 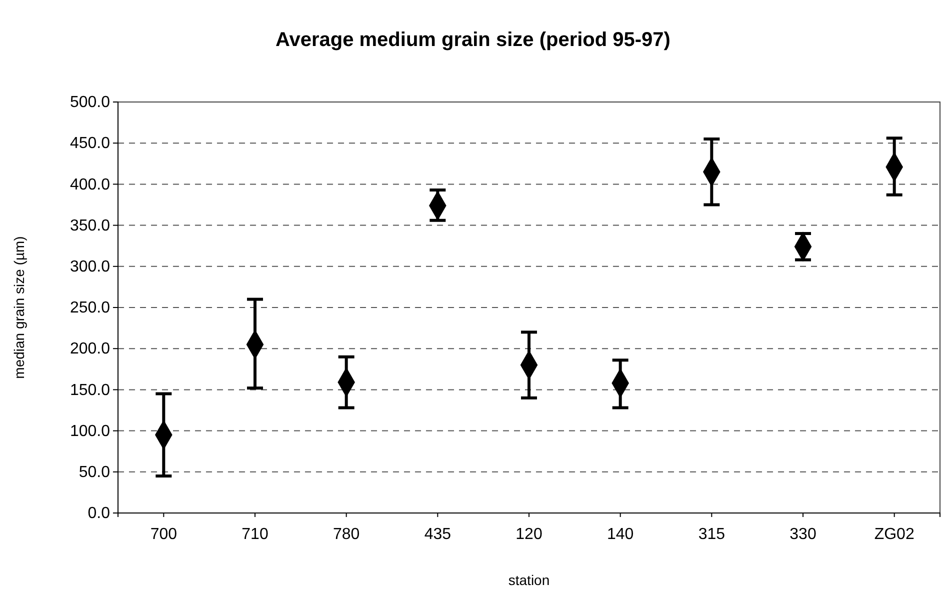 I want to click on x-tick-label: 315, so click(x=712, y=535).